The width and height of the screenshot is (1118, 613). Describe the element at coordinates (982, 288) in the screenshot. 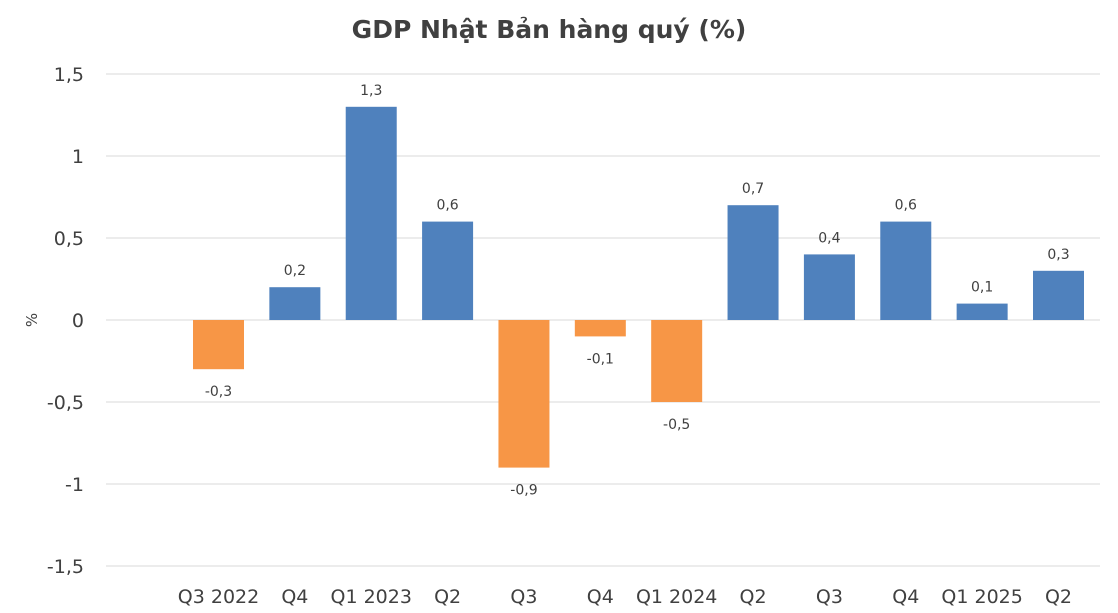

I see `data-label: 0,1` at that location.